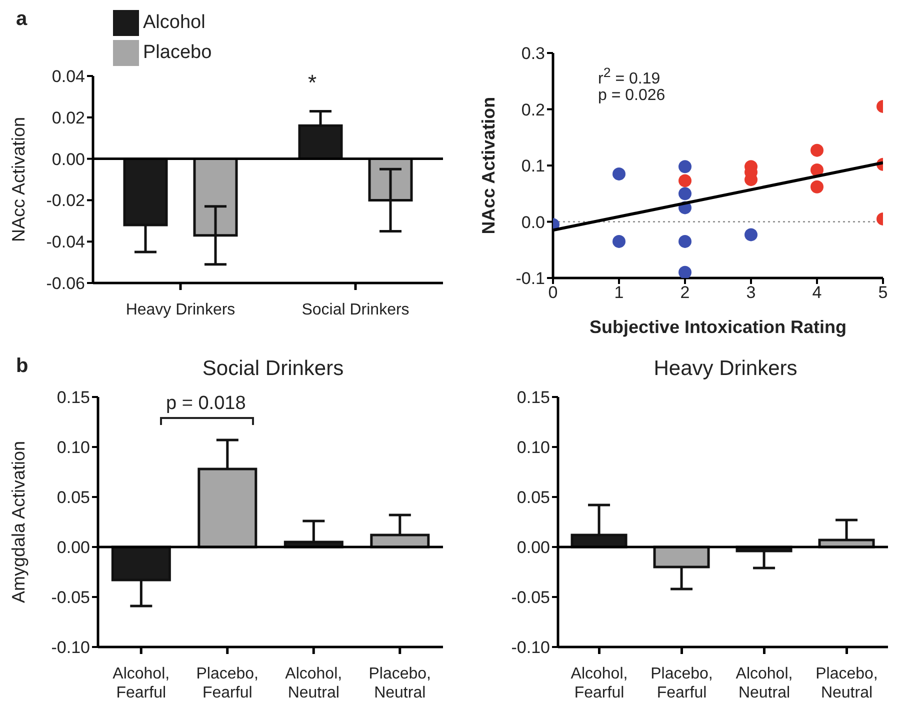 The image size is (913, 712). What do you see at coordinates (68, 118) in the screenshot?
I see `y-tick-label: 0.02` at bounding box center [68, 118].